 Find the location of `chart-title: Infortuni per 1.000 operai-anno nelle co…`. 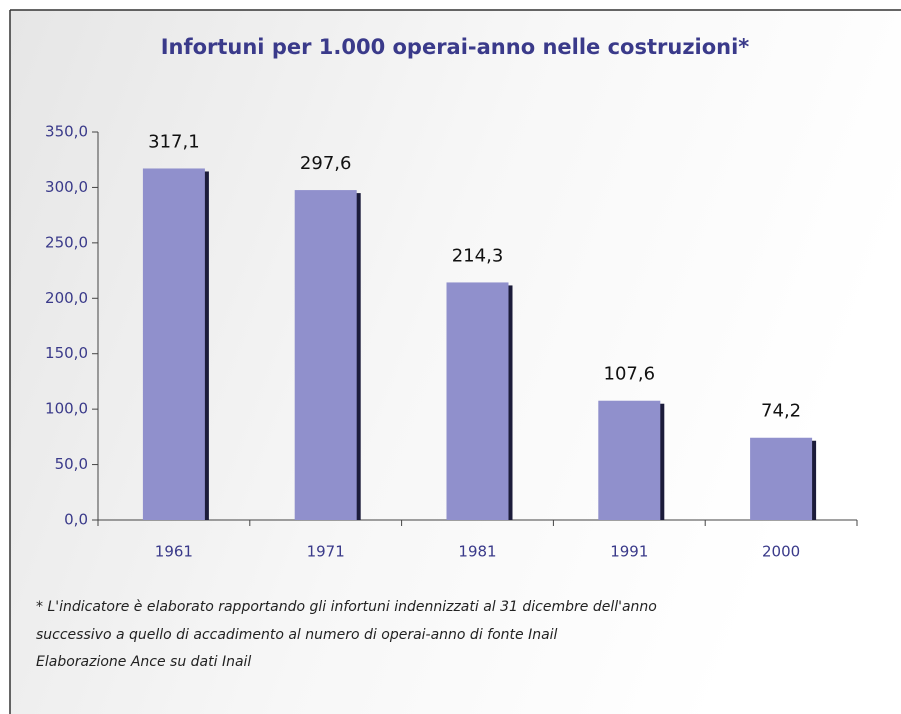

chart-title: Infortuni per 1.000 operai-anno nelle co… is located at coordinates (455, 47).